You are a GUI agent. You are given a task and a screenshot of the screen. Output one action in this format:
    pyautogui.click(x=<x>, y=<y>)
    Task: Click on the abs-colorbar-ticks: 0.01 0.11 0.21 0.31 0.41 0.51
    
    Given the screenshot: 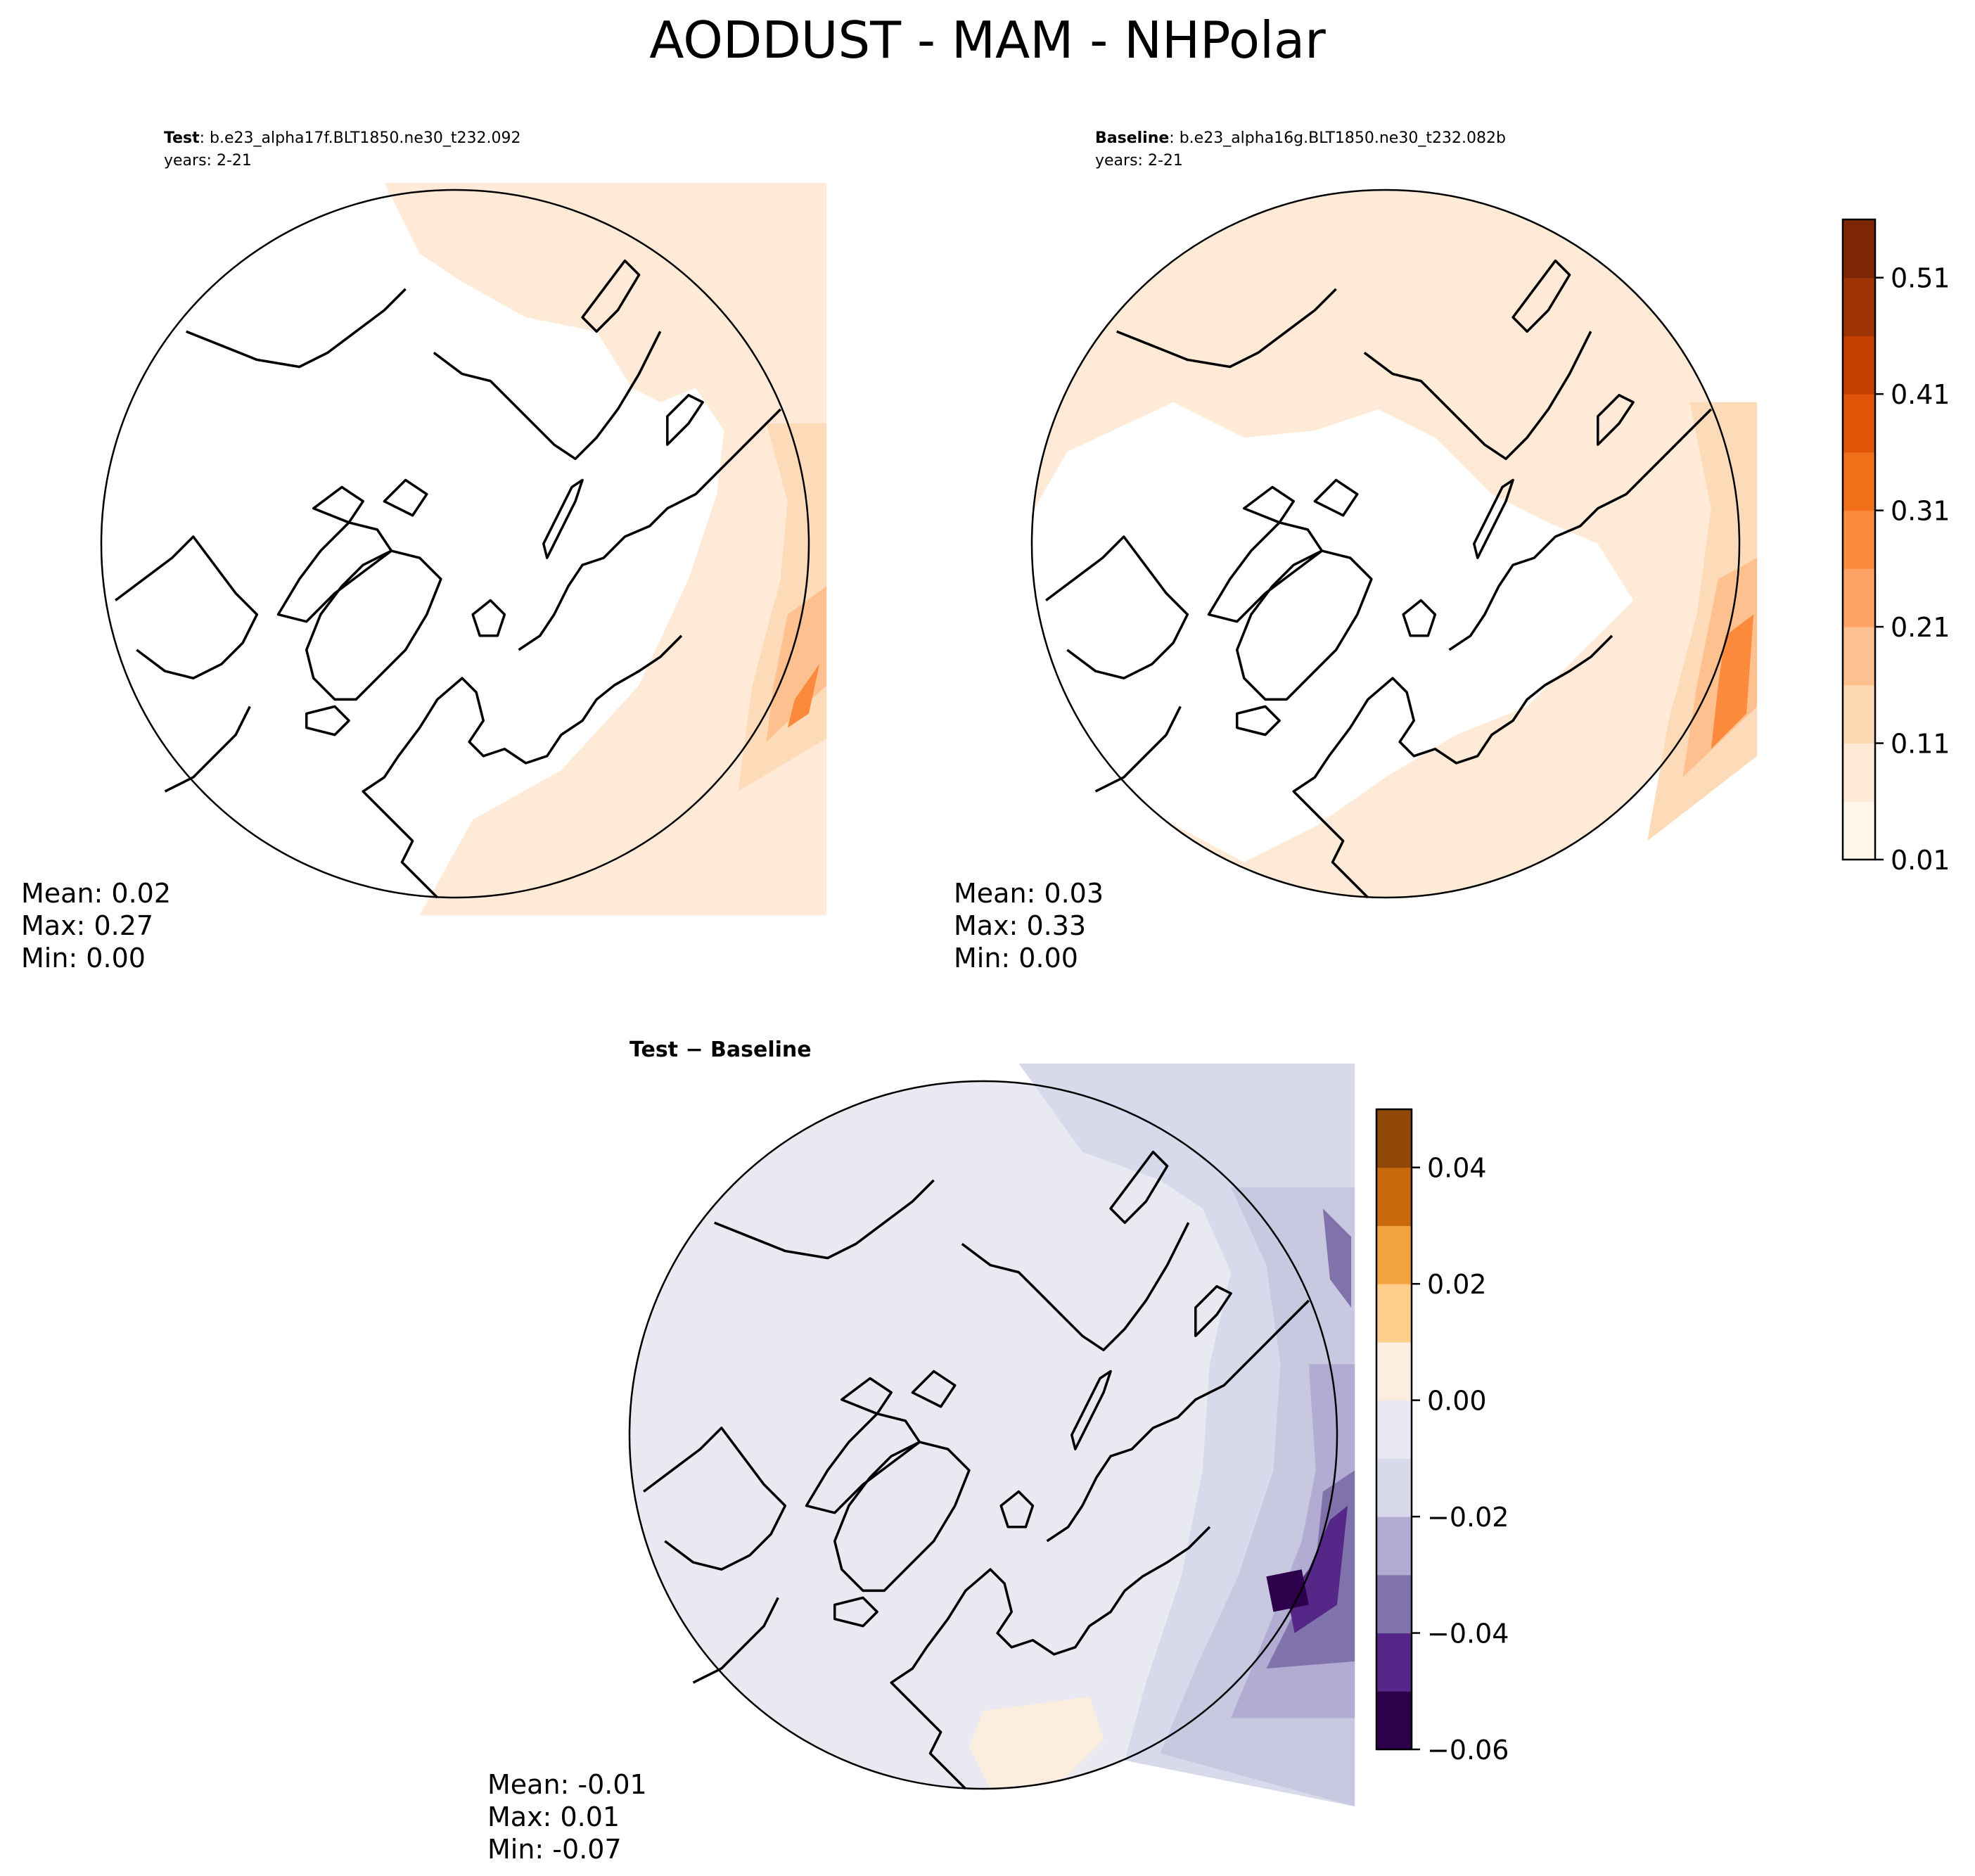 What is the action you would take?
    pyautogui.click(x=1912, y=569)
    